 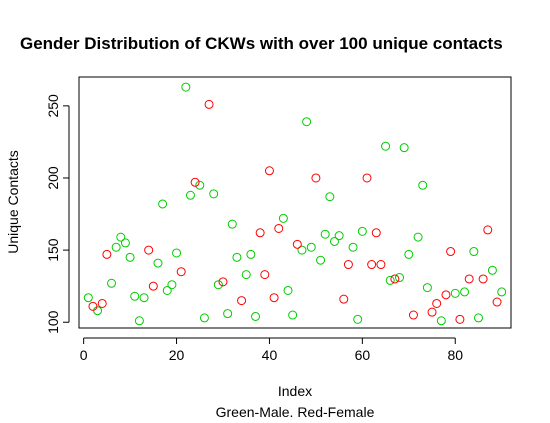 What do you see at coordinates (295, 412) in the screenshot?
I see `chart-subtitle: Green-Male. Red-Female` at bounding box center [295, 412].